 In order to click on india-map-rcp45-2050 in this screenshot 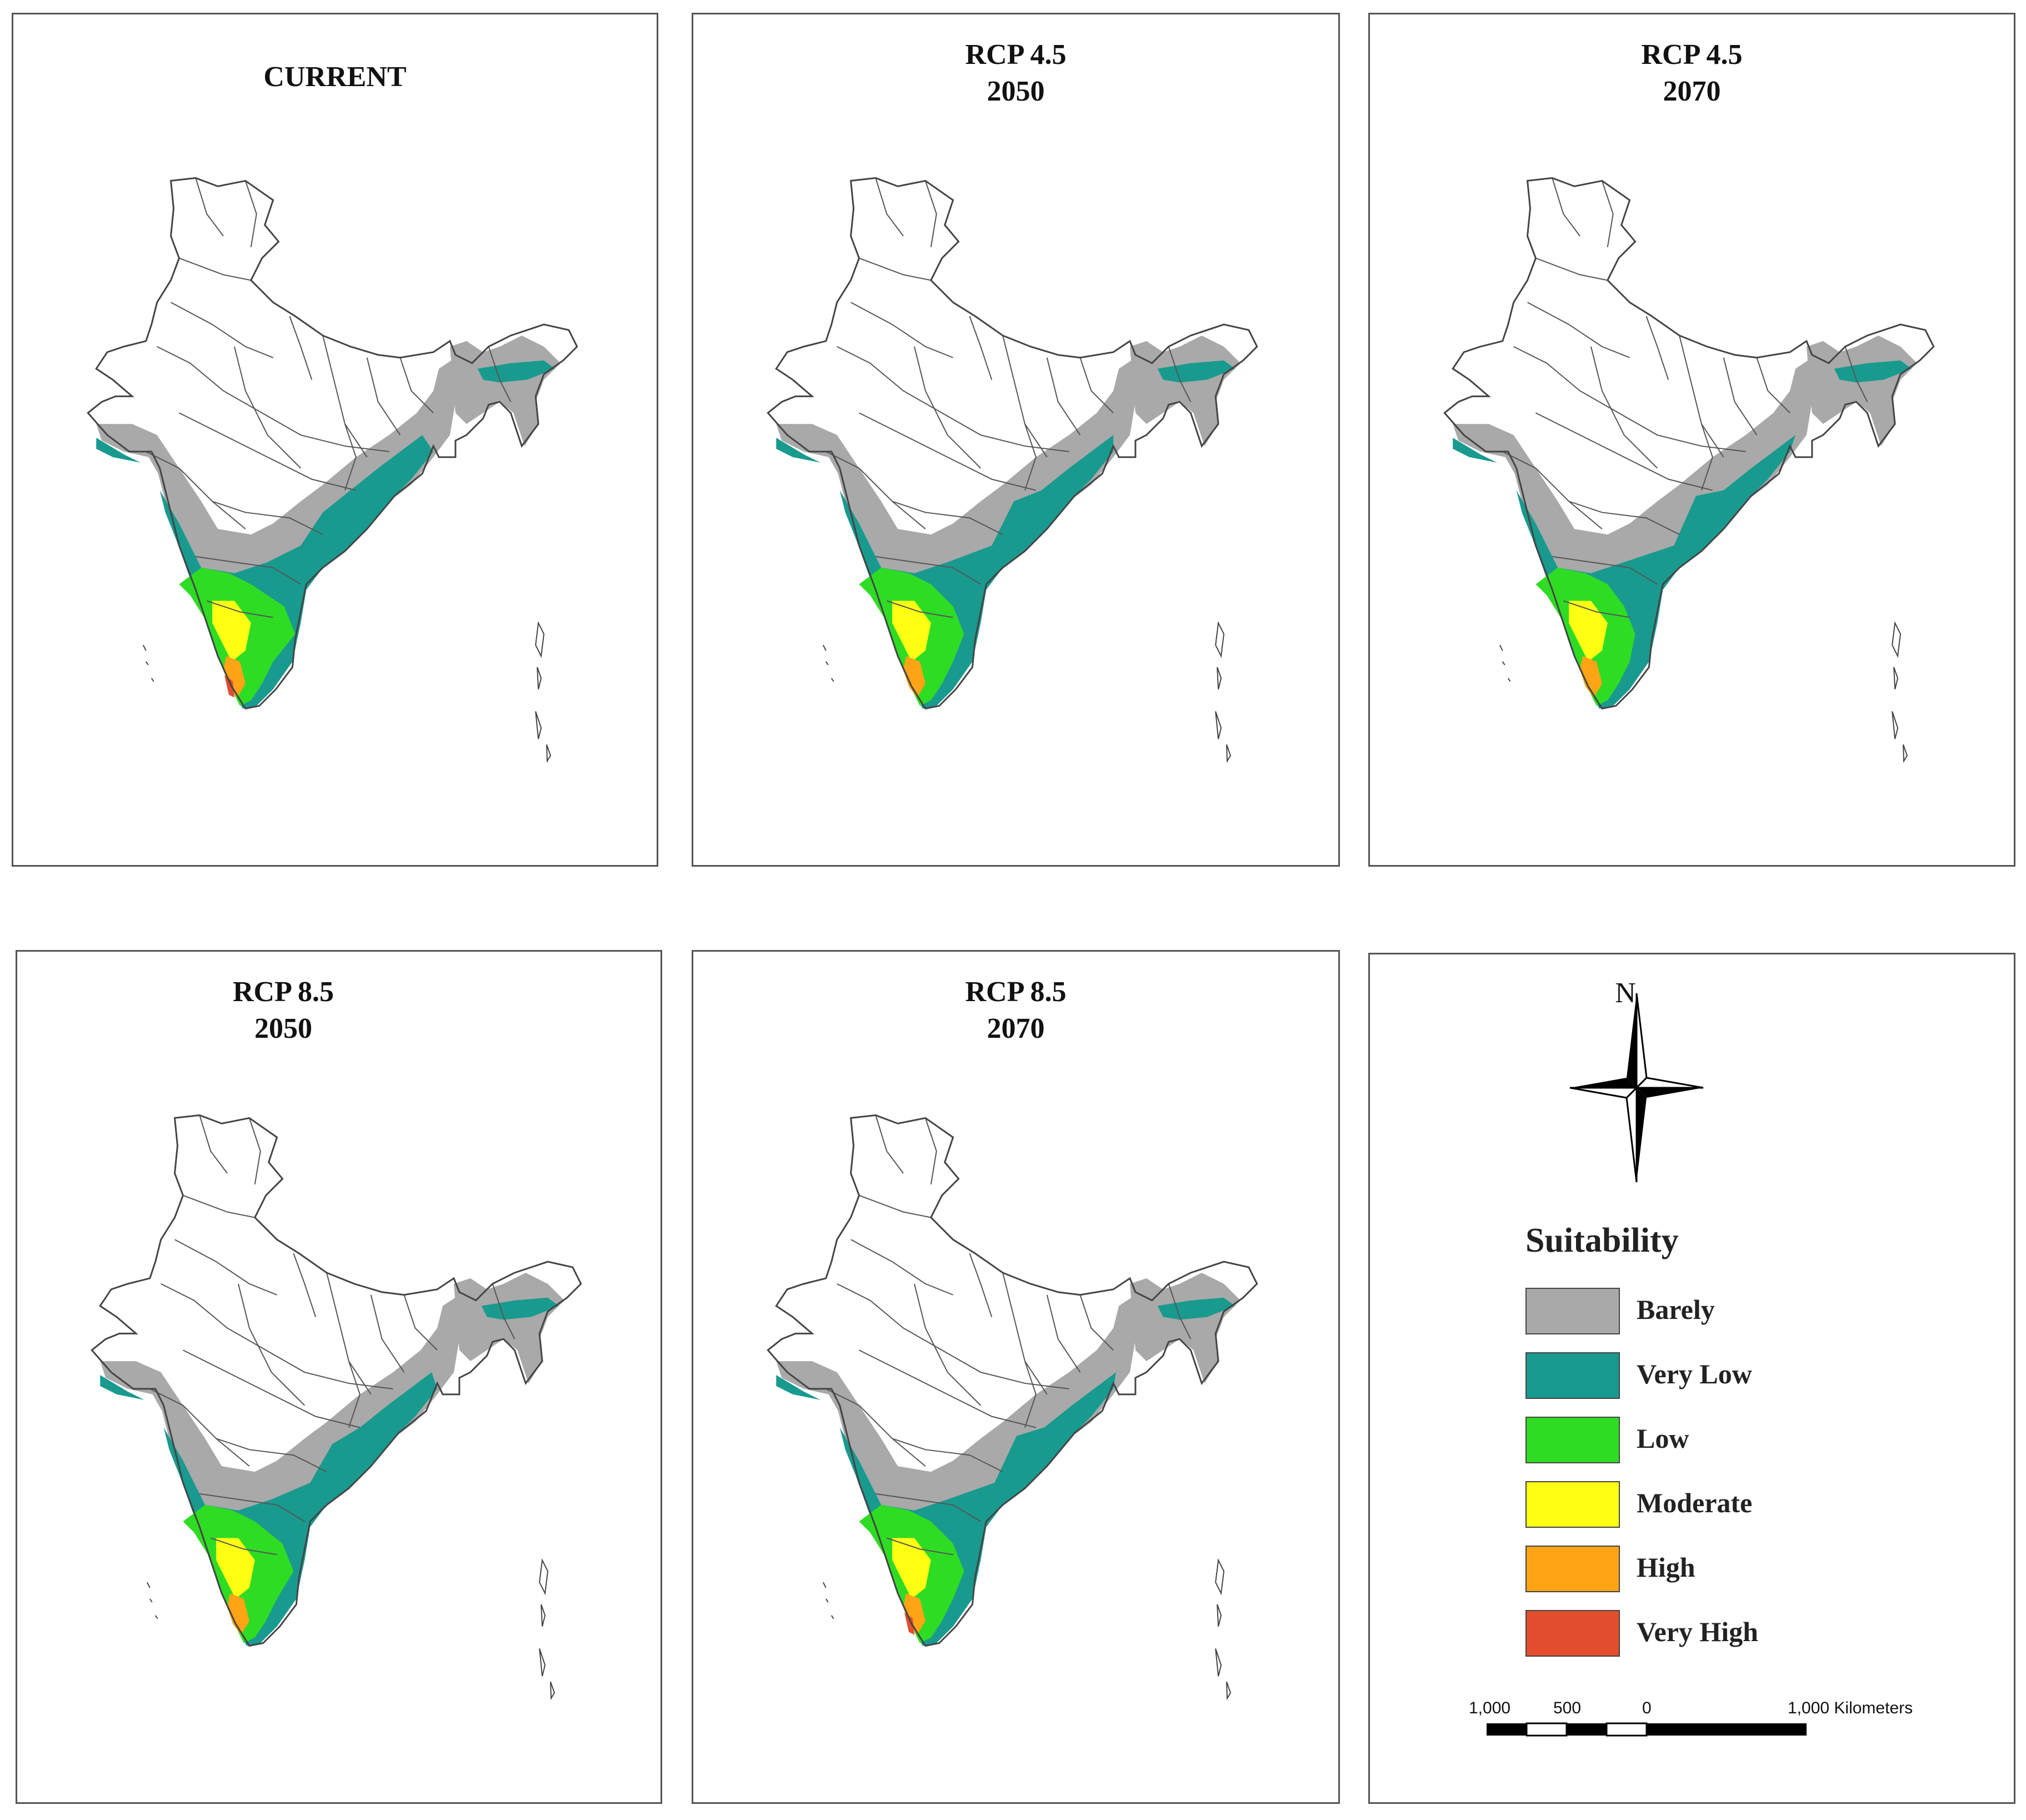, I will do `click(1012, 470)`.